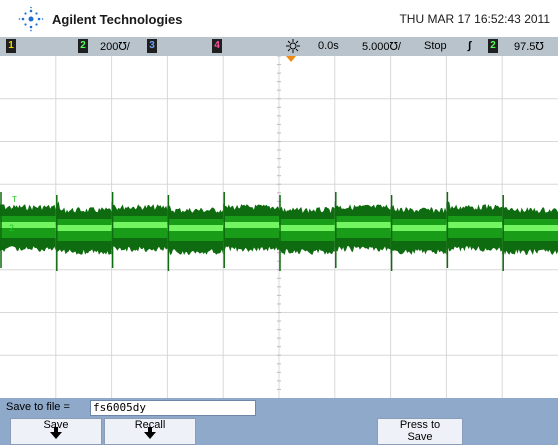  I want to click on filename-field: fs6005dy, so click(173, 408).